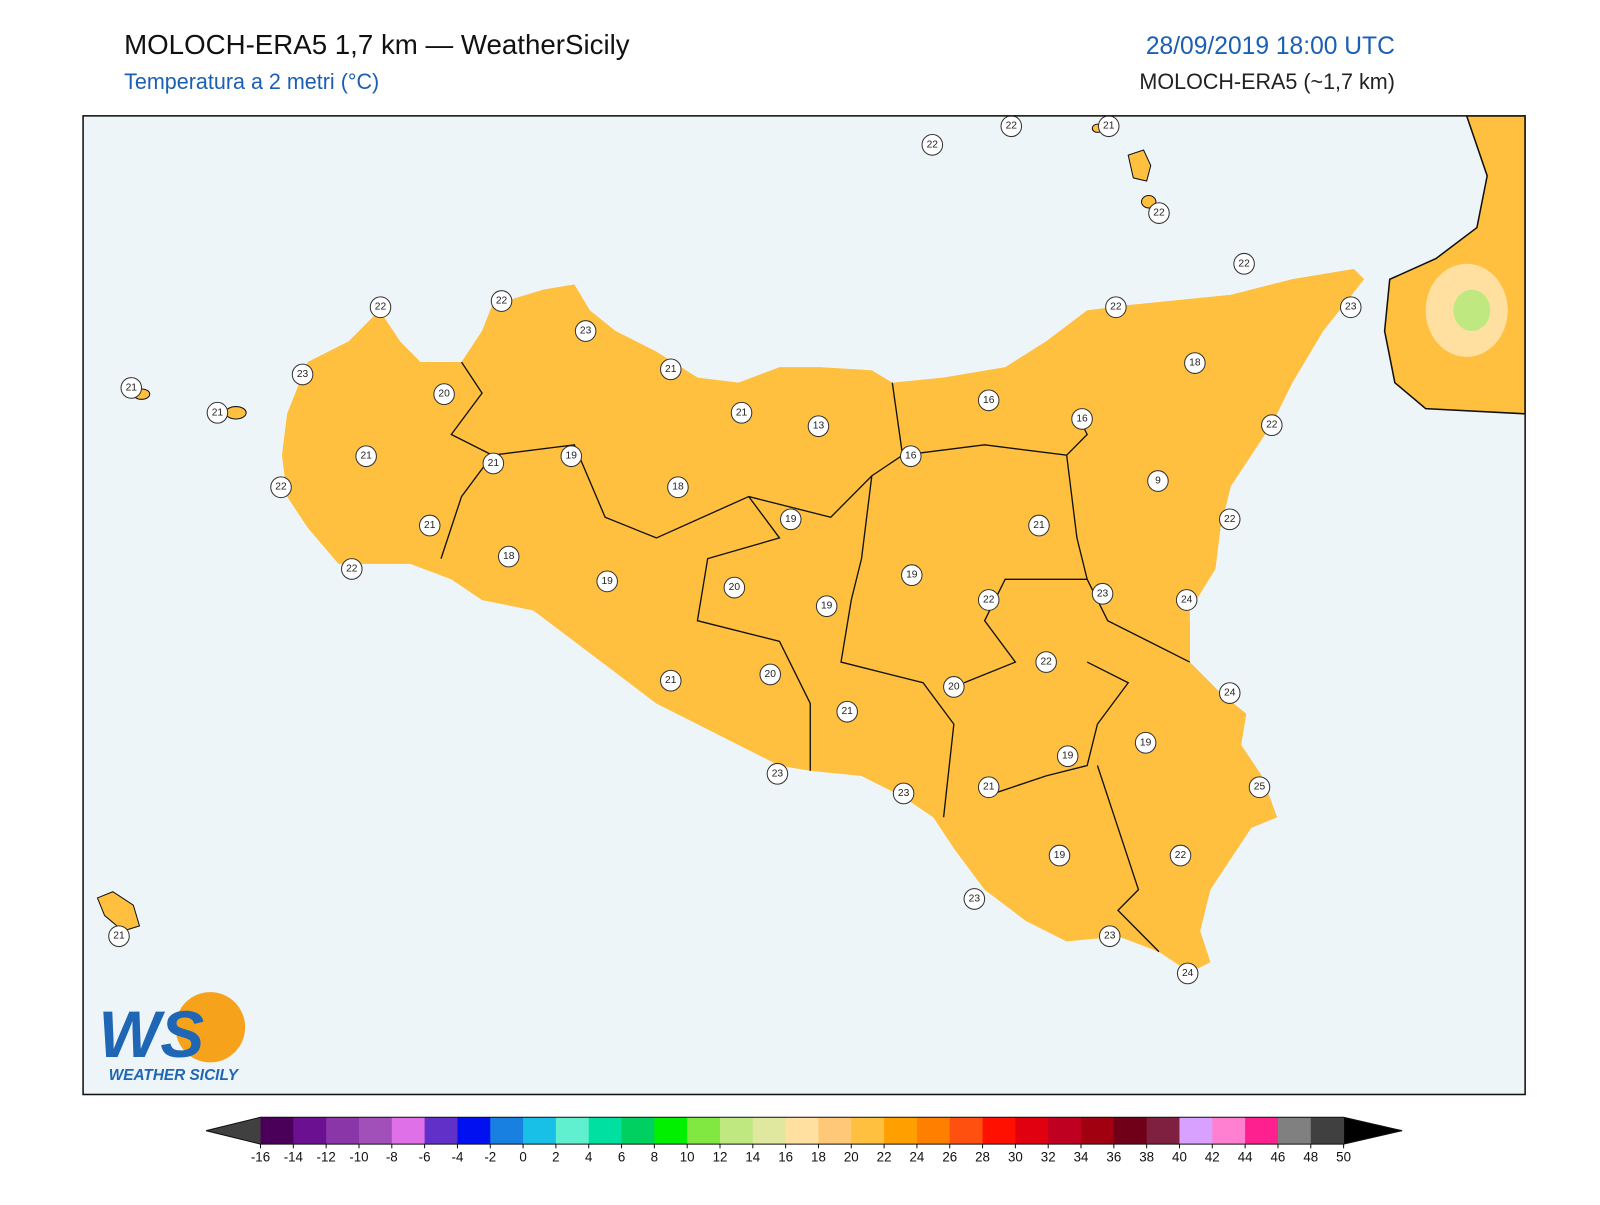  I want to click on colorbar-tick-label: 32, so click(1048, 1157).